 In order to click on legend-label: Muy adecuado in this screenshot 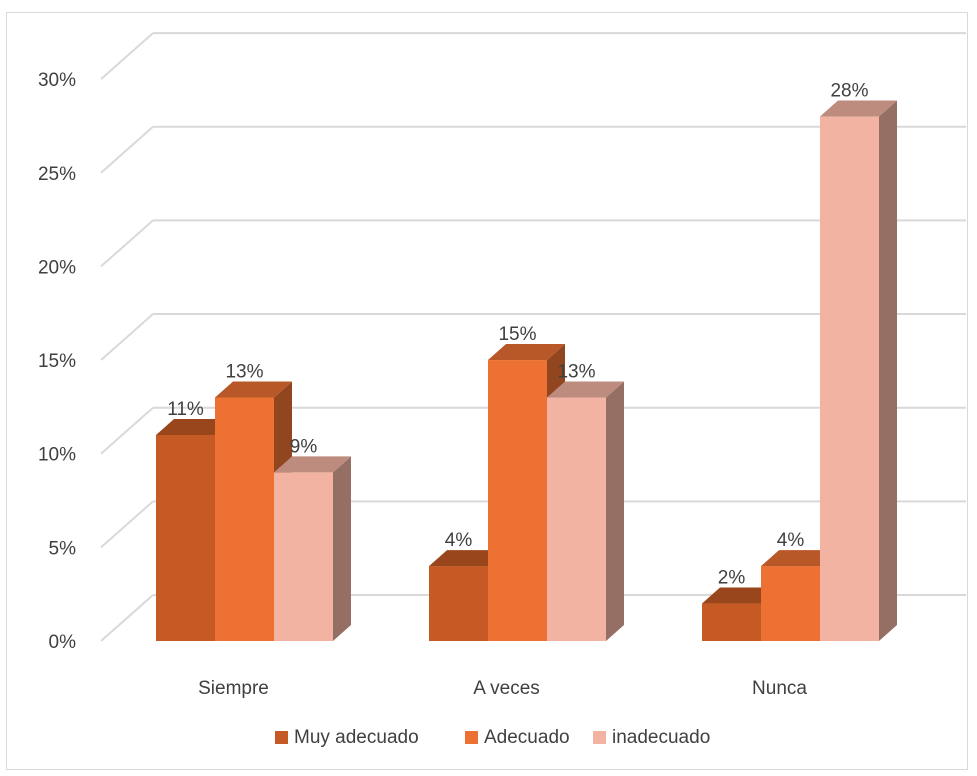, I will do `click(356, 737)`.